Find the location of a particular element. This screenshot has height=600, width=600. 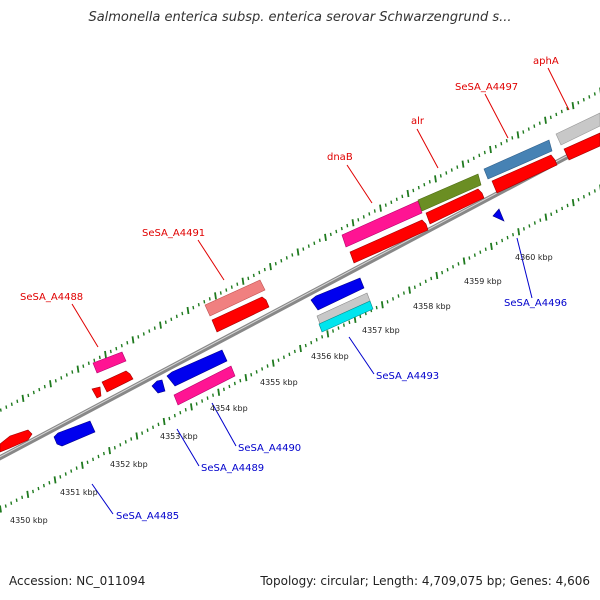

tick-label: 4358 kbp is located at coordinates (432, 306).